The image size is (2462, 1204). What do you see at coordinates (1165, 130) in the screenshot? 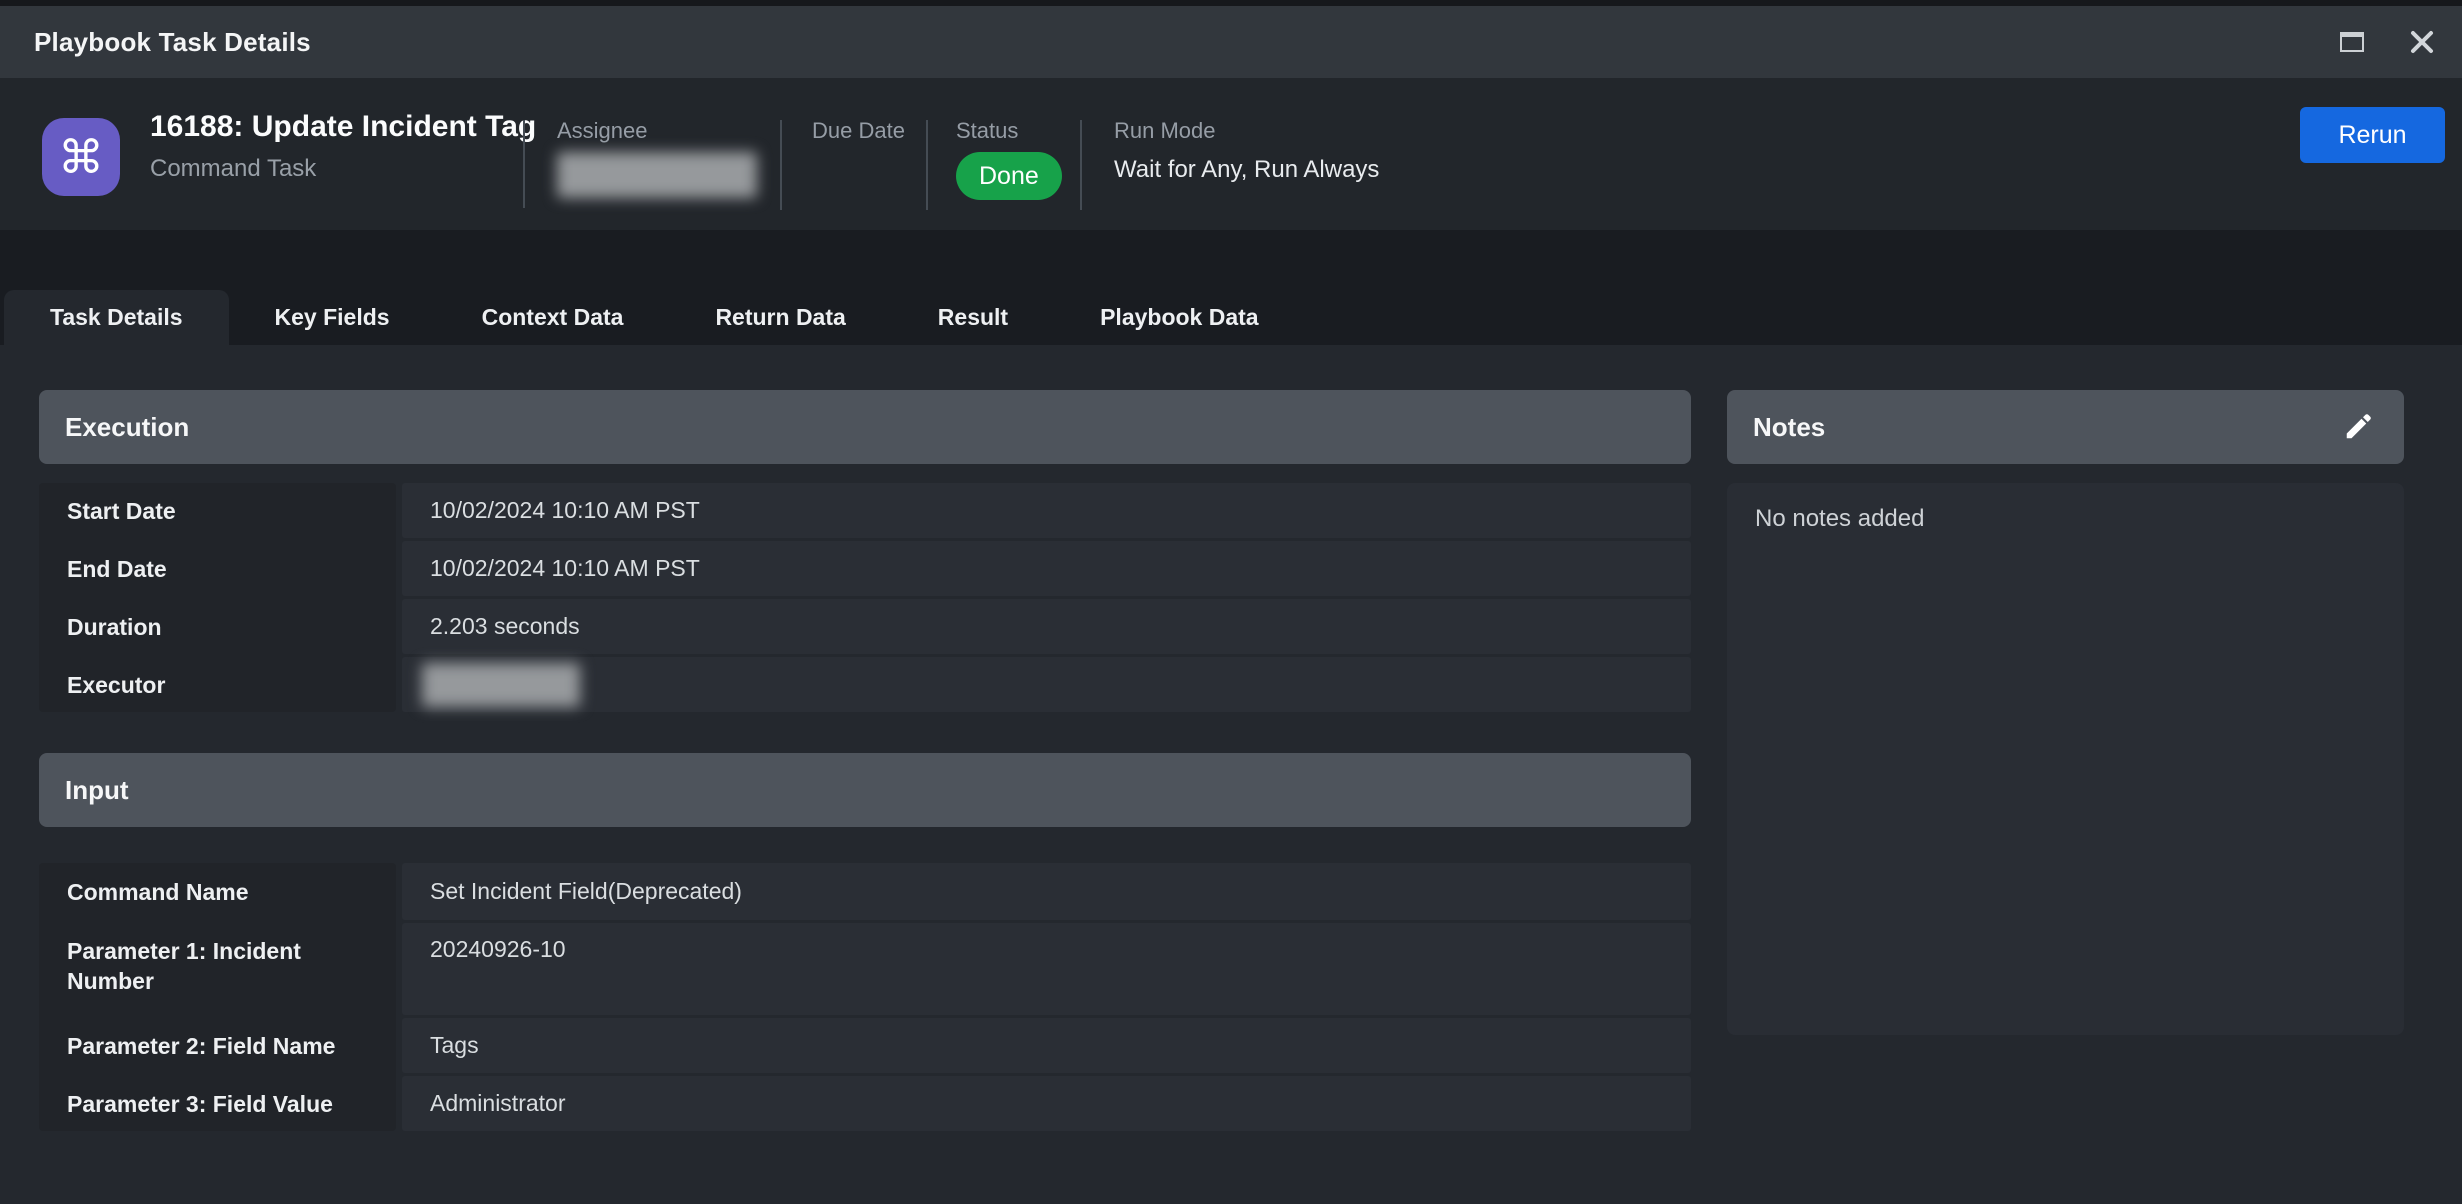
I see `run-mode-label: Run Mode` at bounding box center [1165, 130].